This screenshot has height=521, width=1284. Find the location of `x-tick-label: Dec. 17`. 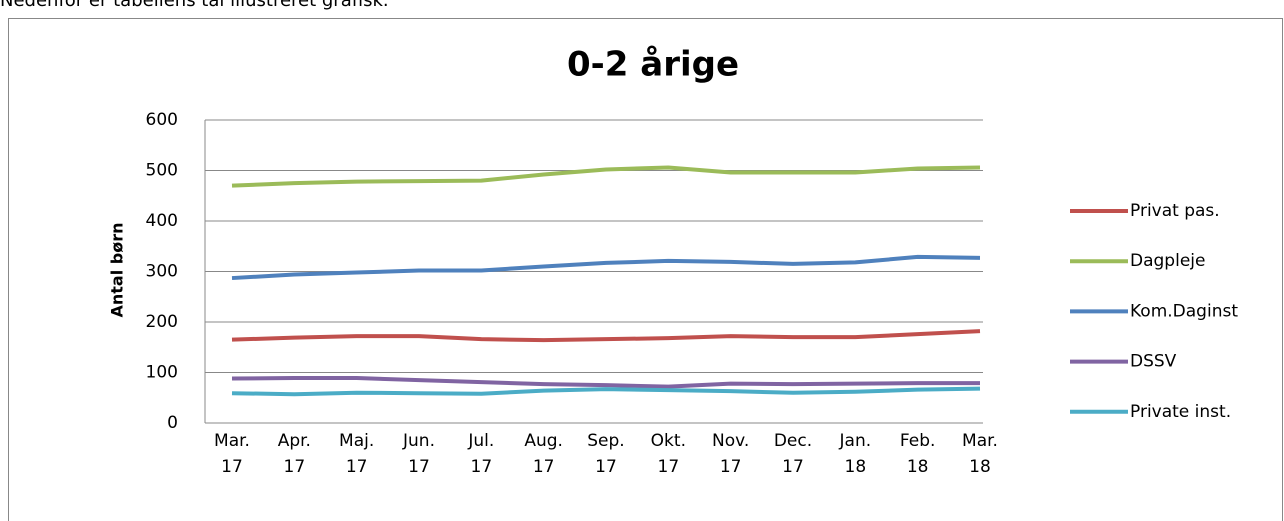

x-tick-label: Dec. 17 is located at coordinates (793, 454).